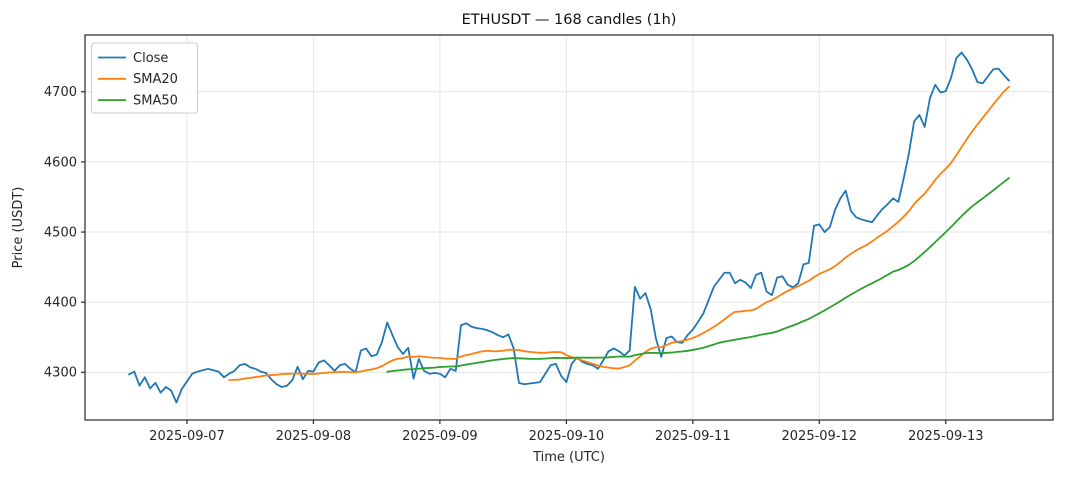 This screenshot has height=485, width=1068. I want to click on chart-title: ETHUSDT — 168 candles (1h), so click(569, 20).